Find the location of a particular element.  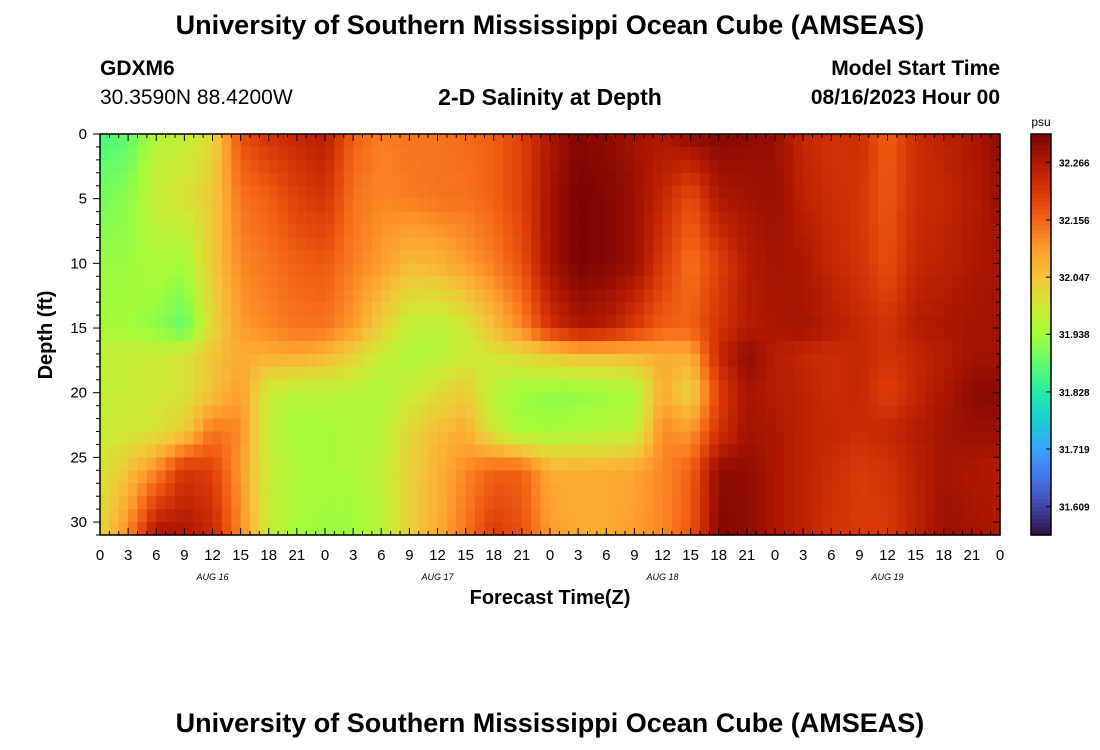

x-tick-label: 21 is located at coordinates (747, 555).